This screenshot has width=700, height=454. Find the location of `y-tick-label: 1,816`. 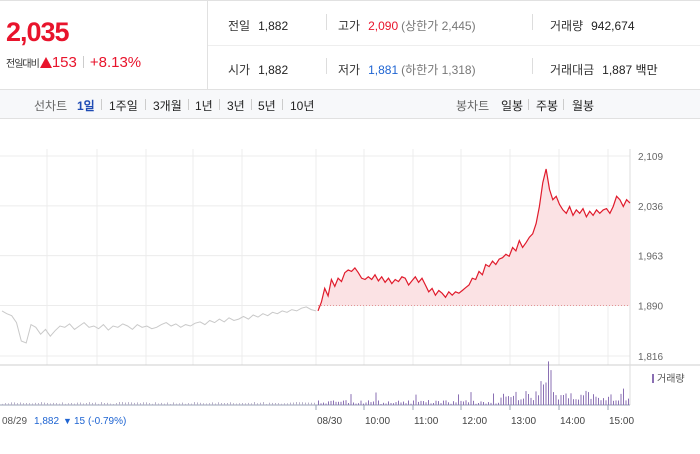

y-tick-label: 1,816 is located at coordinates (650, 357).